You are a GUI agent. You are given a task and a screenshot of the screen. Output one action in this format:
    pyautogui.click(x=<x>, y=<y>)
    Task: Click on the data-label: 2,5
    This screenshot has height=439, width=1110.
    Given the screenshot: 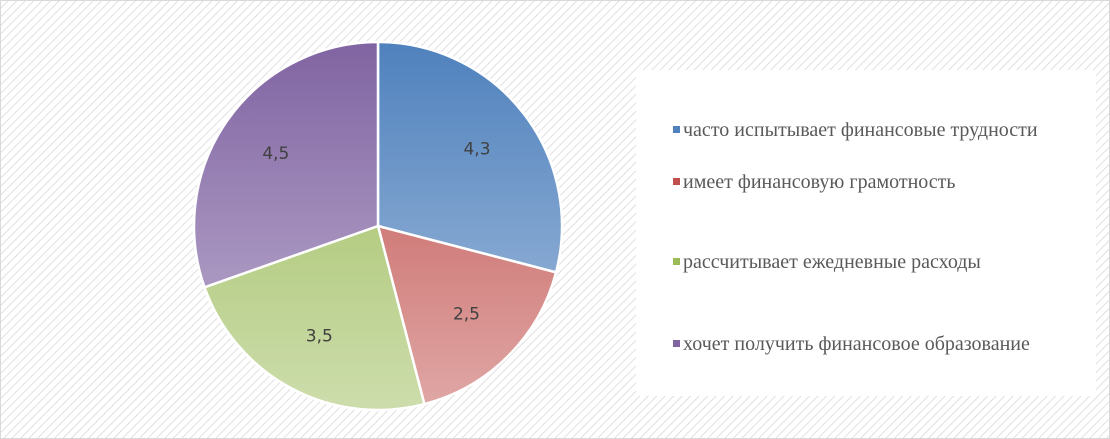 What is the action you would take?
    pyautogui.click(x=466, y=314)
    